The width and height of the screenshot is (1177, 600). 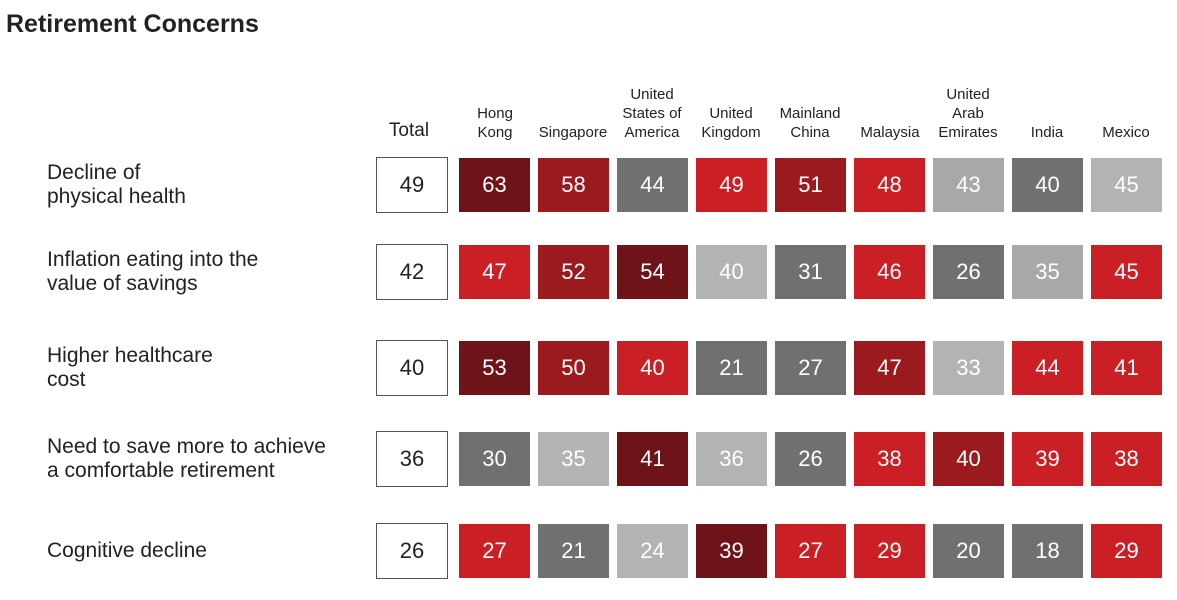 I want to click on row-label: Higher healthcare cost, so click(x=130, y=367).